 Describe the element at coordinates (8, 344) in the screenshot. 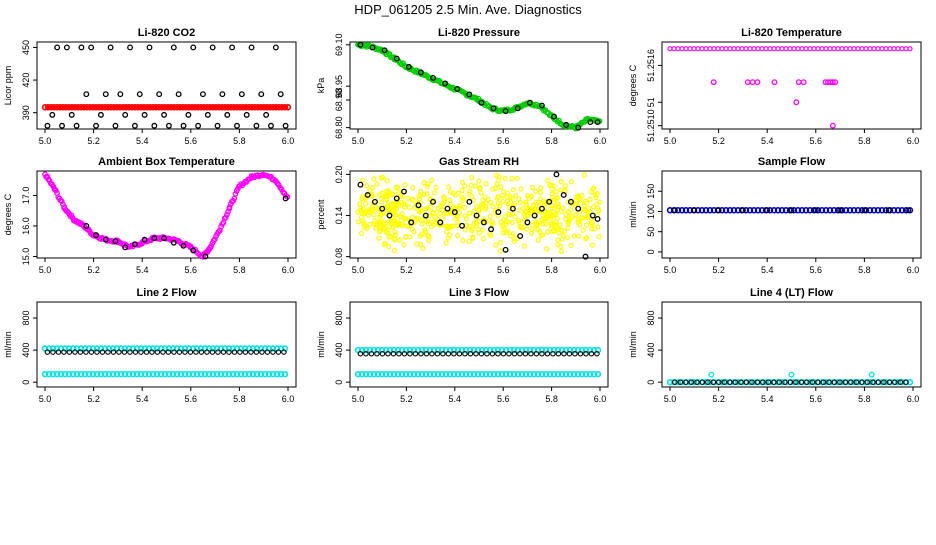

I see `y-axis-label: ml/min` at that location.